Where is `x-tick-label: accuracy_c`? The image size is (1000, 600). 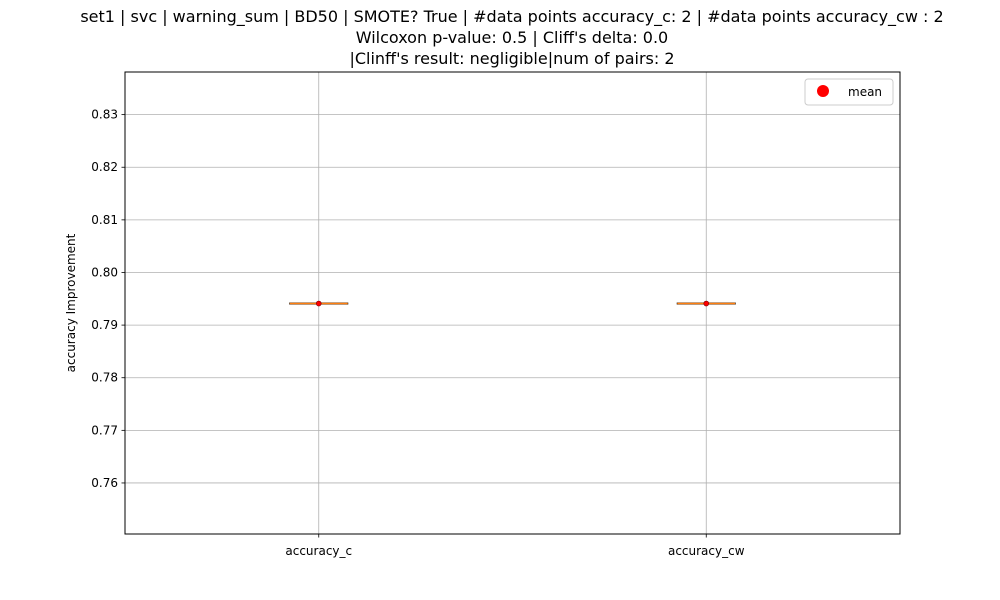
x-tick-label: accuracy_c is located at coordinates (318, 551).